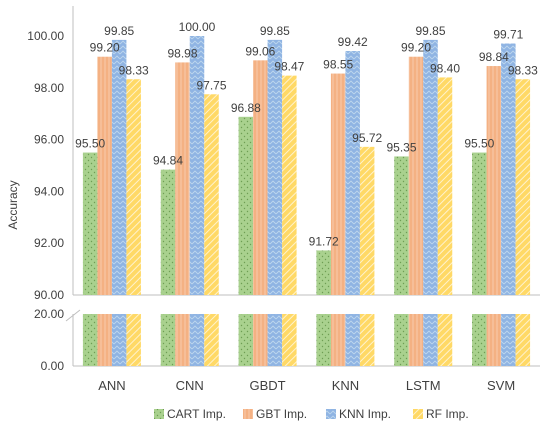  Describe the element at coordinates (197, 27) in the screenshot. I see `data-label: 100.00` at that location.